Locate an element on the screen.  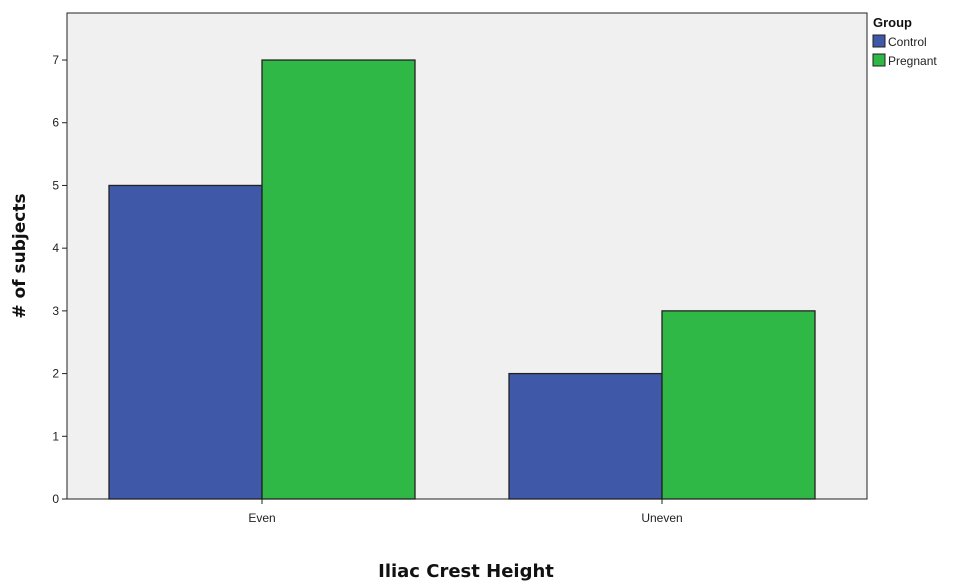
y-tick-label-6: 6 is located at coordinates (55, 123).